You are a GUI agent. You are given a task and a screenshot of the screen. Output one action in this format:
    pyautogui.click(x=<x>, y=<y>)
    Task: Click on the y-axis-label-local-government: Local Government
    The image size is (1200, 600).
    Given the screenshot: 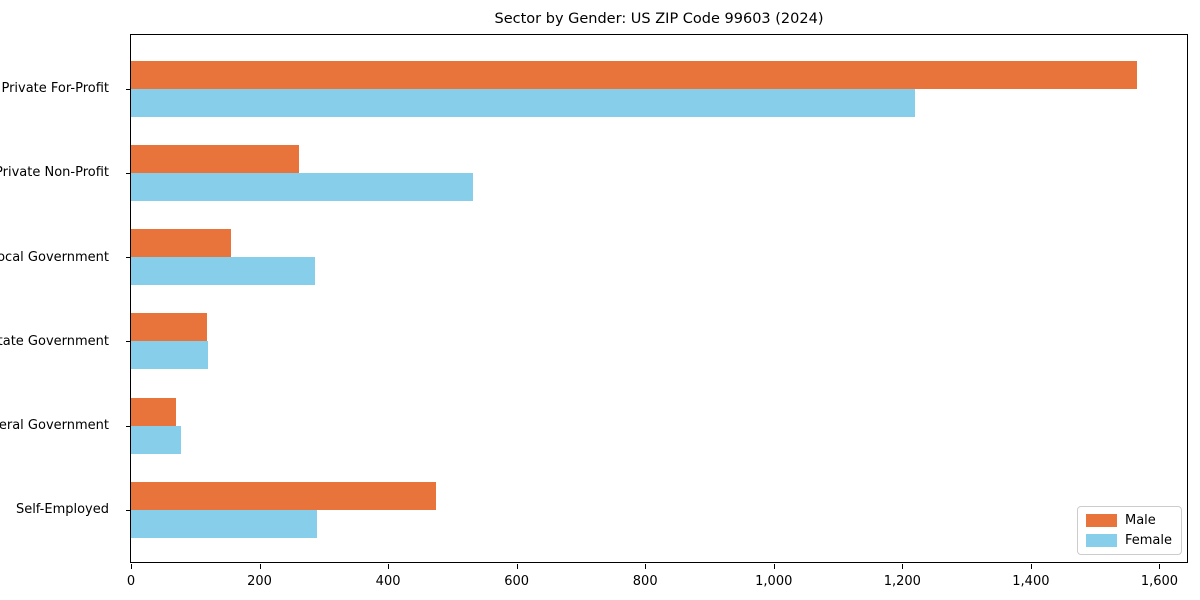 What is the action you would take?
    pyautogui.click(x=54, y=257)
    